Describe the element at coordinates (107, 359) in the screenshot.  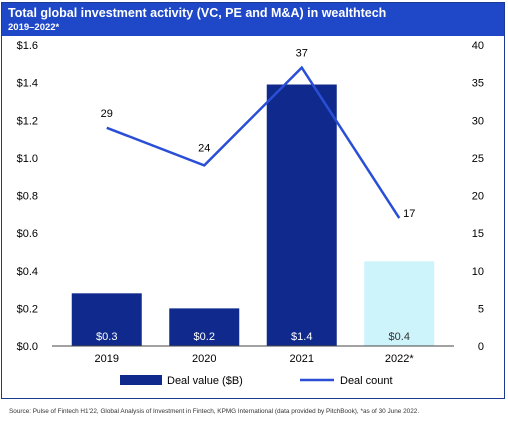
I see `x-tick-label: 2019` at that location.